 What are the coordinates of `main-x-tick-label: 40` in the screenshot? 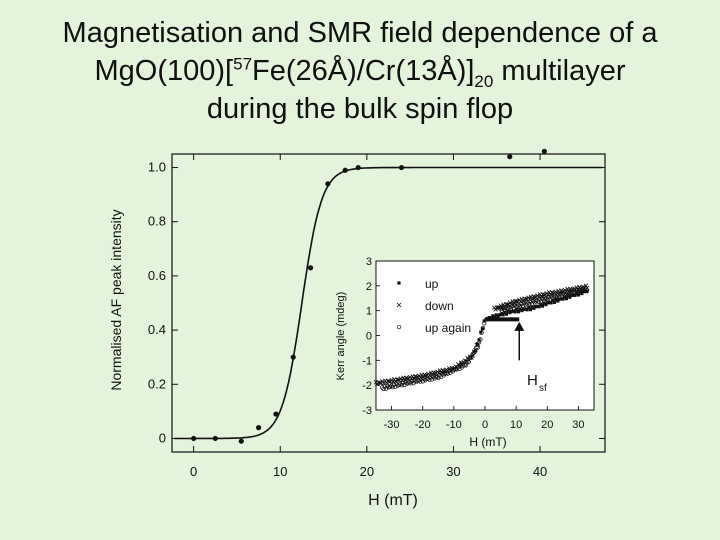 It's located at (540, 471).